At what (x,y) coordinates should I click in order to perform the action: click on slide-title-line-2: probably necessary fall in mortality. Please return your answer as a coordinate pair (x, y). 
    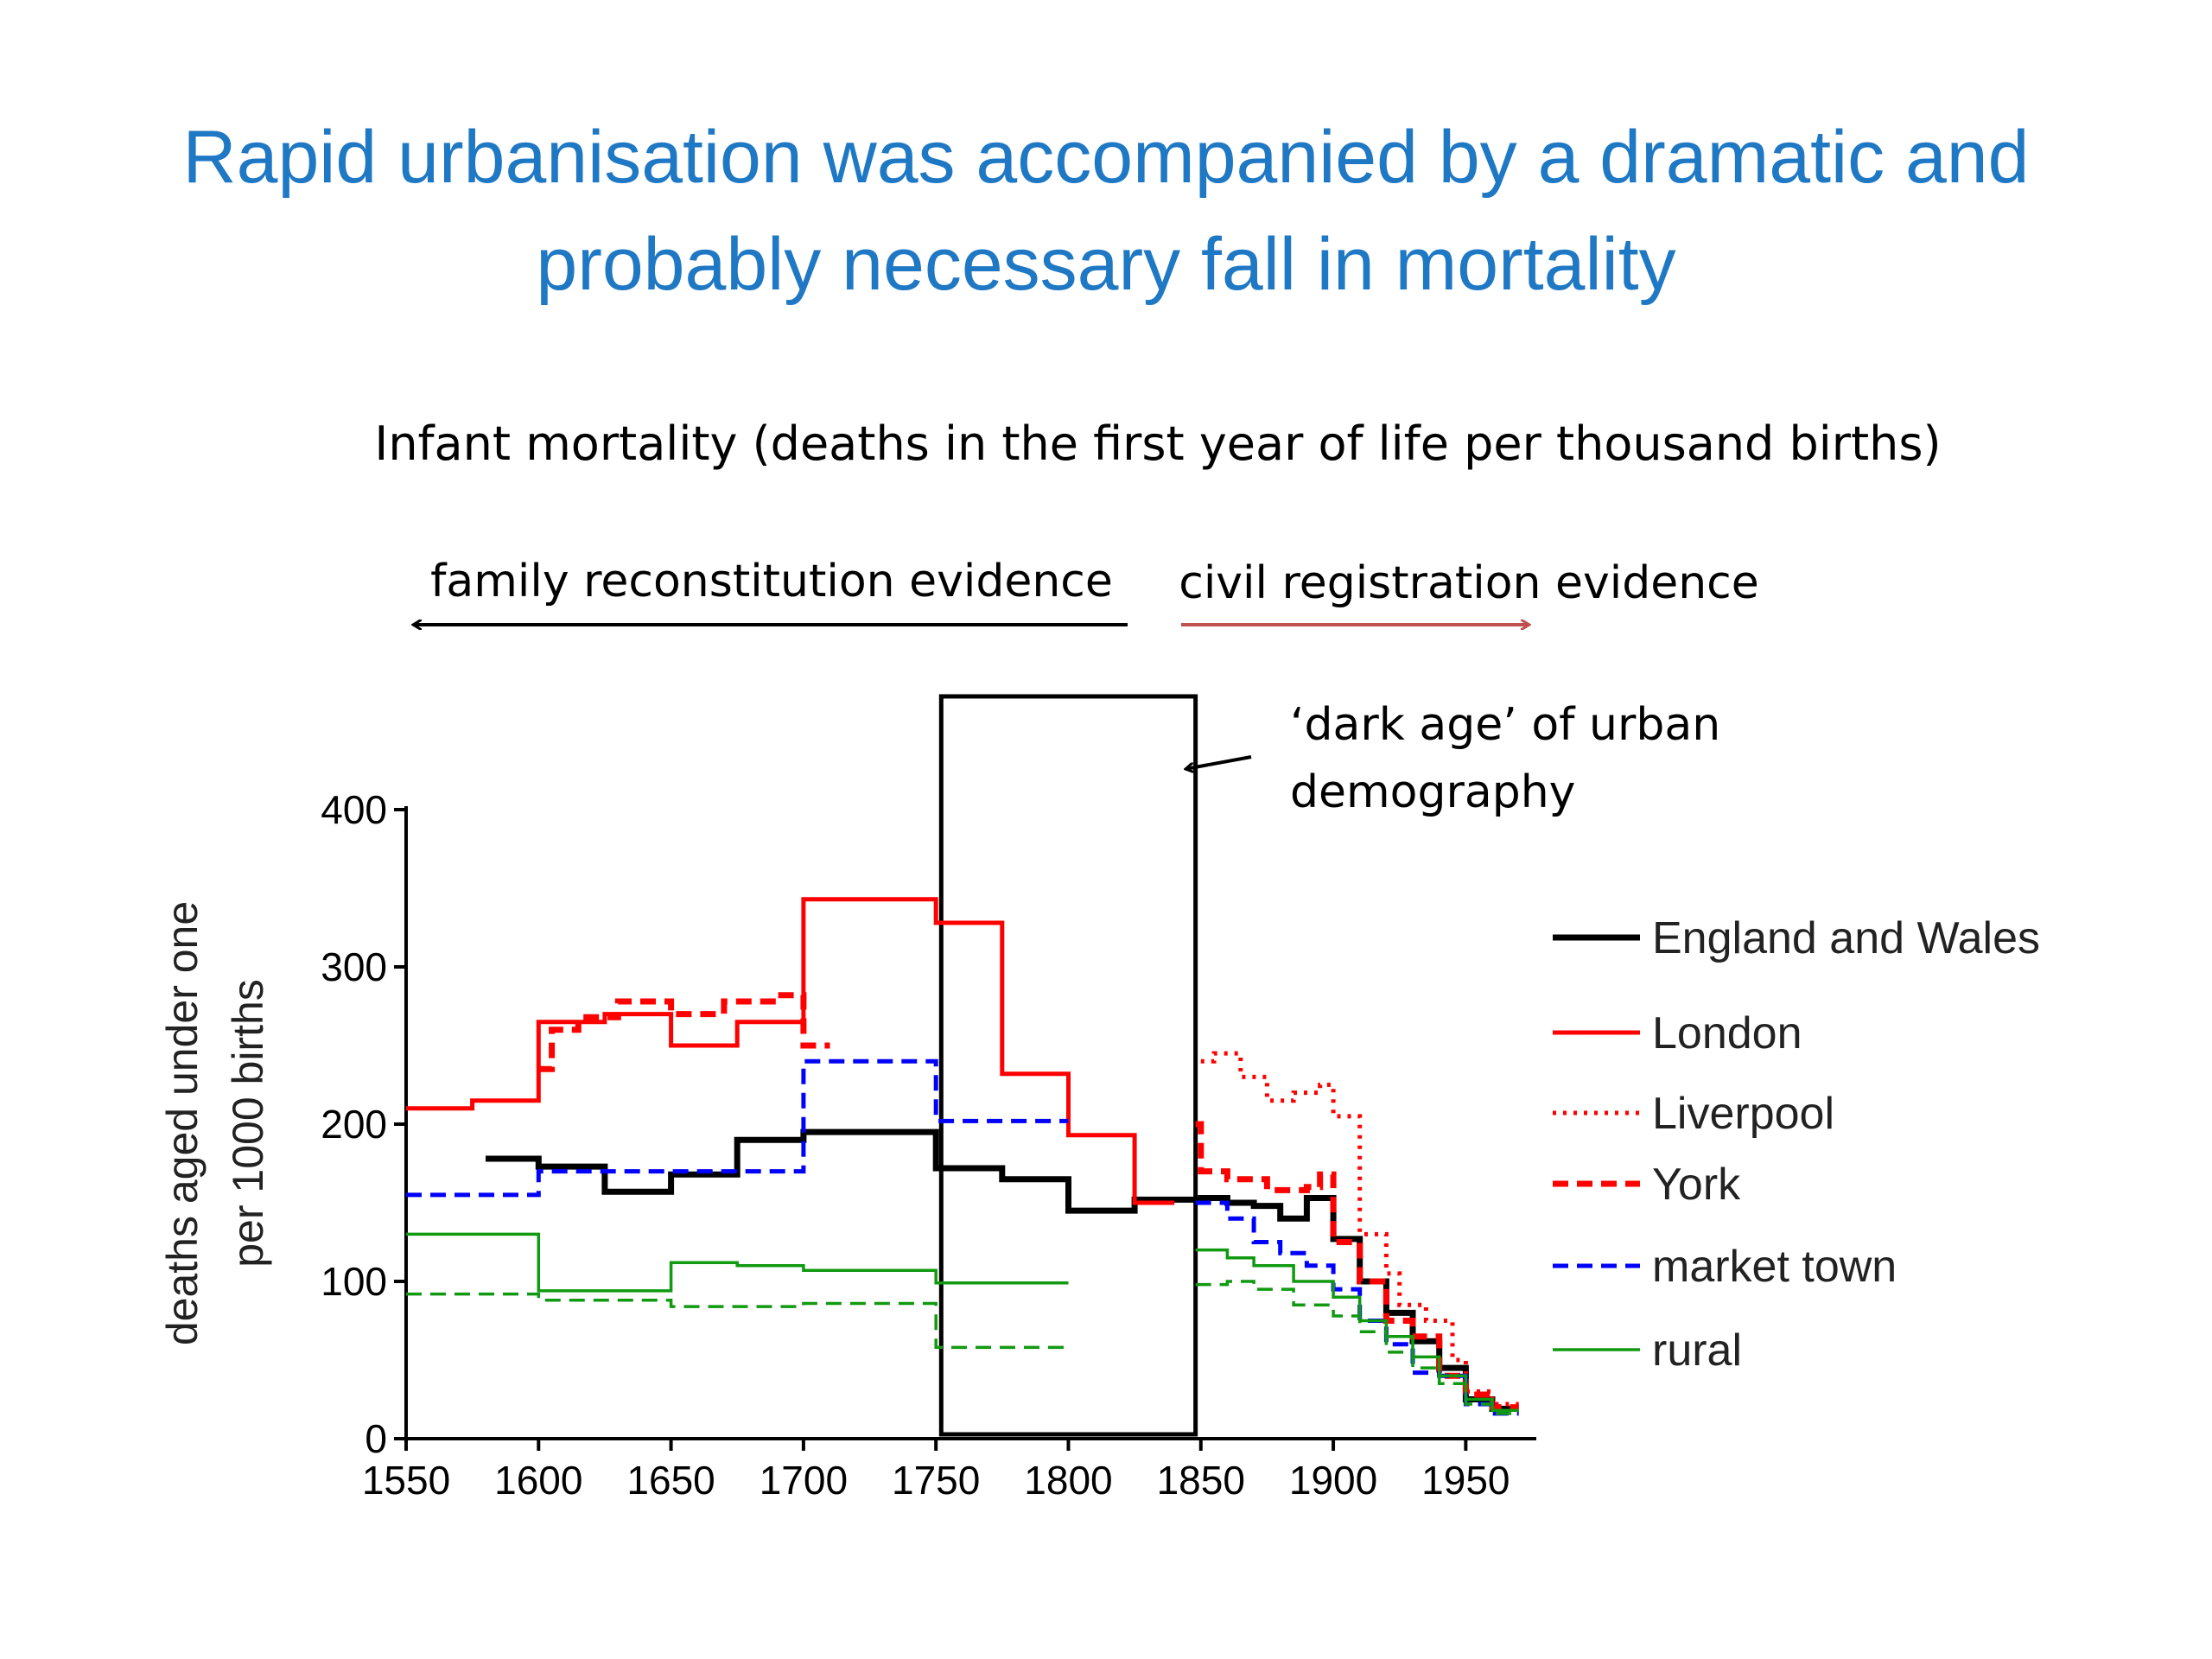
    Looking at the image, I should click on (1106, 264).